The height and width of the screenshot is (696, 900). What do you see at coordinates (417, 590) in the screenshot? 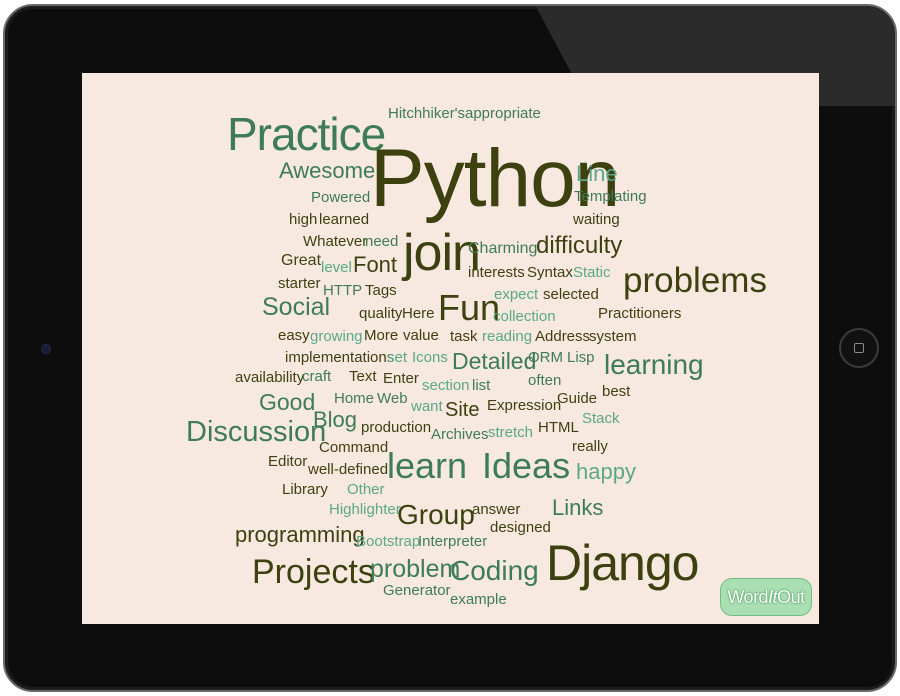
I see `cloud-word: Generator` at bounding box center [417, 590].